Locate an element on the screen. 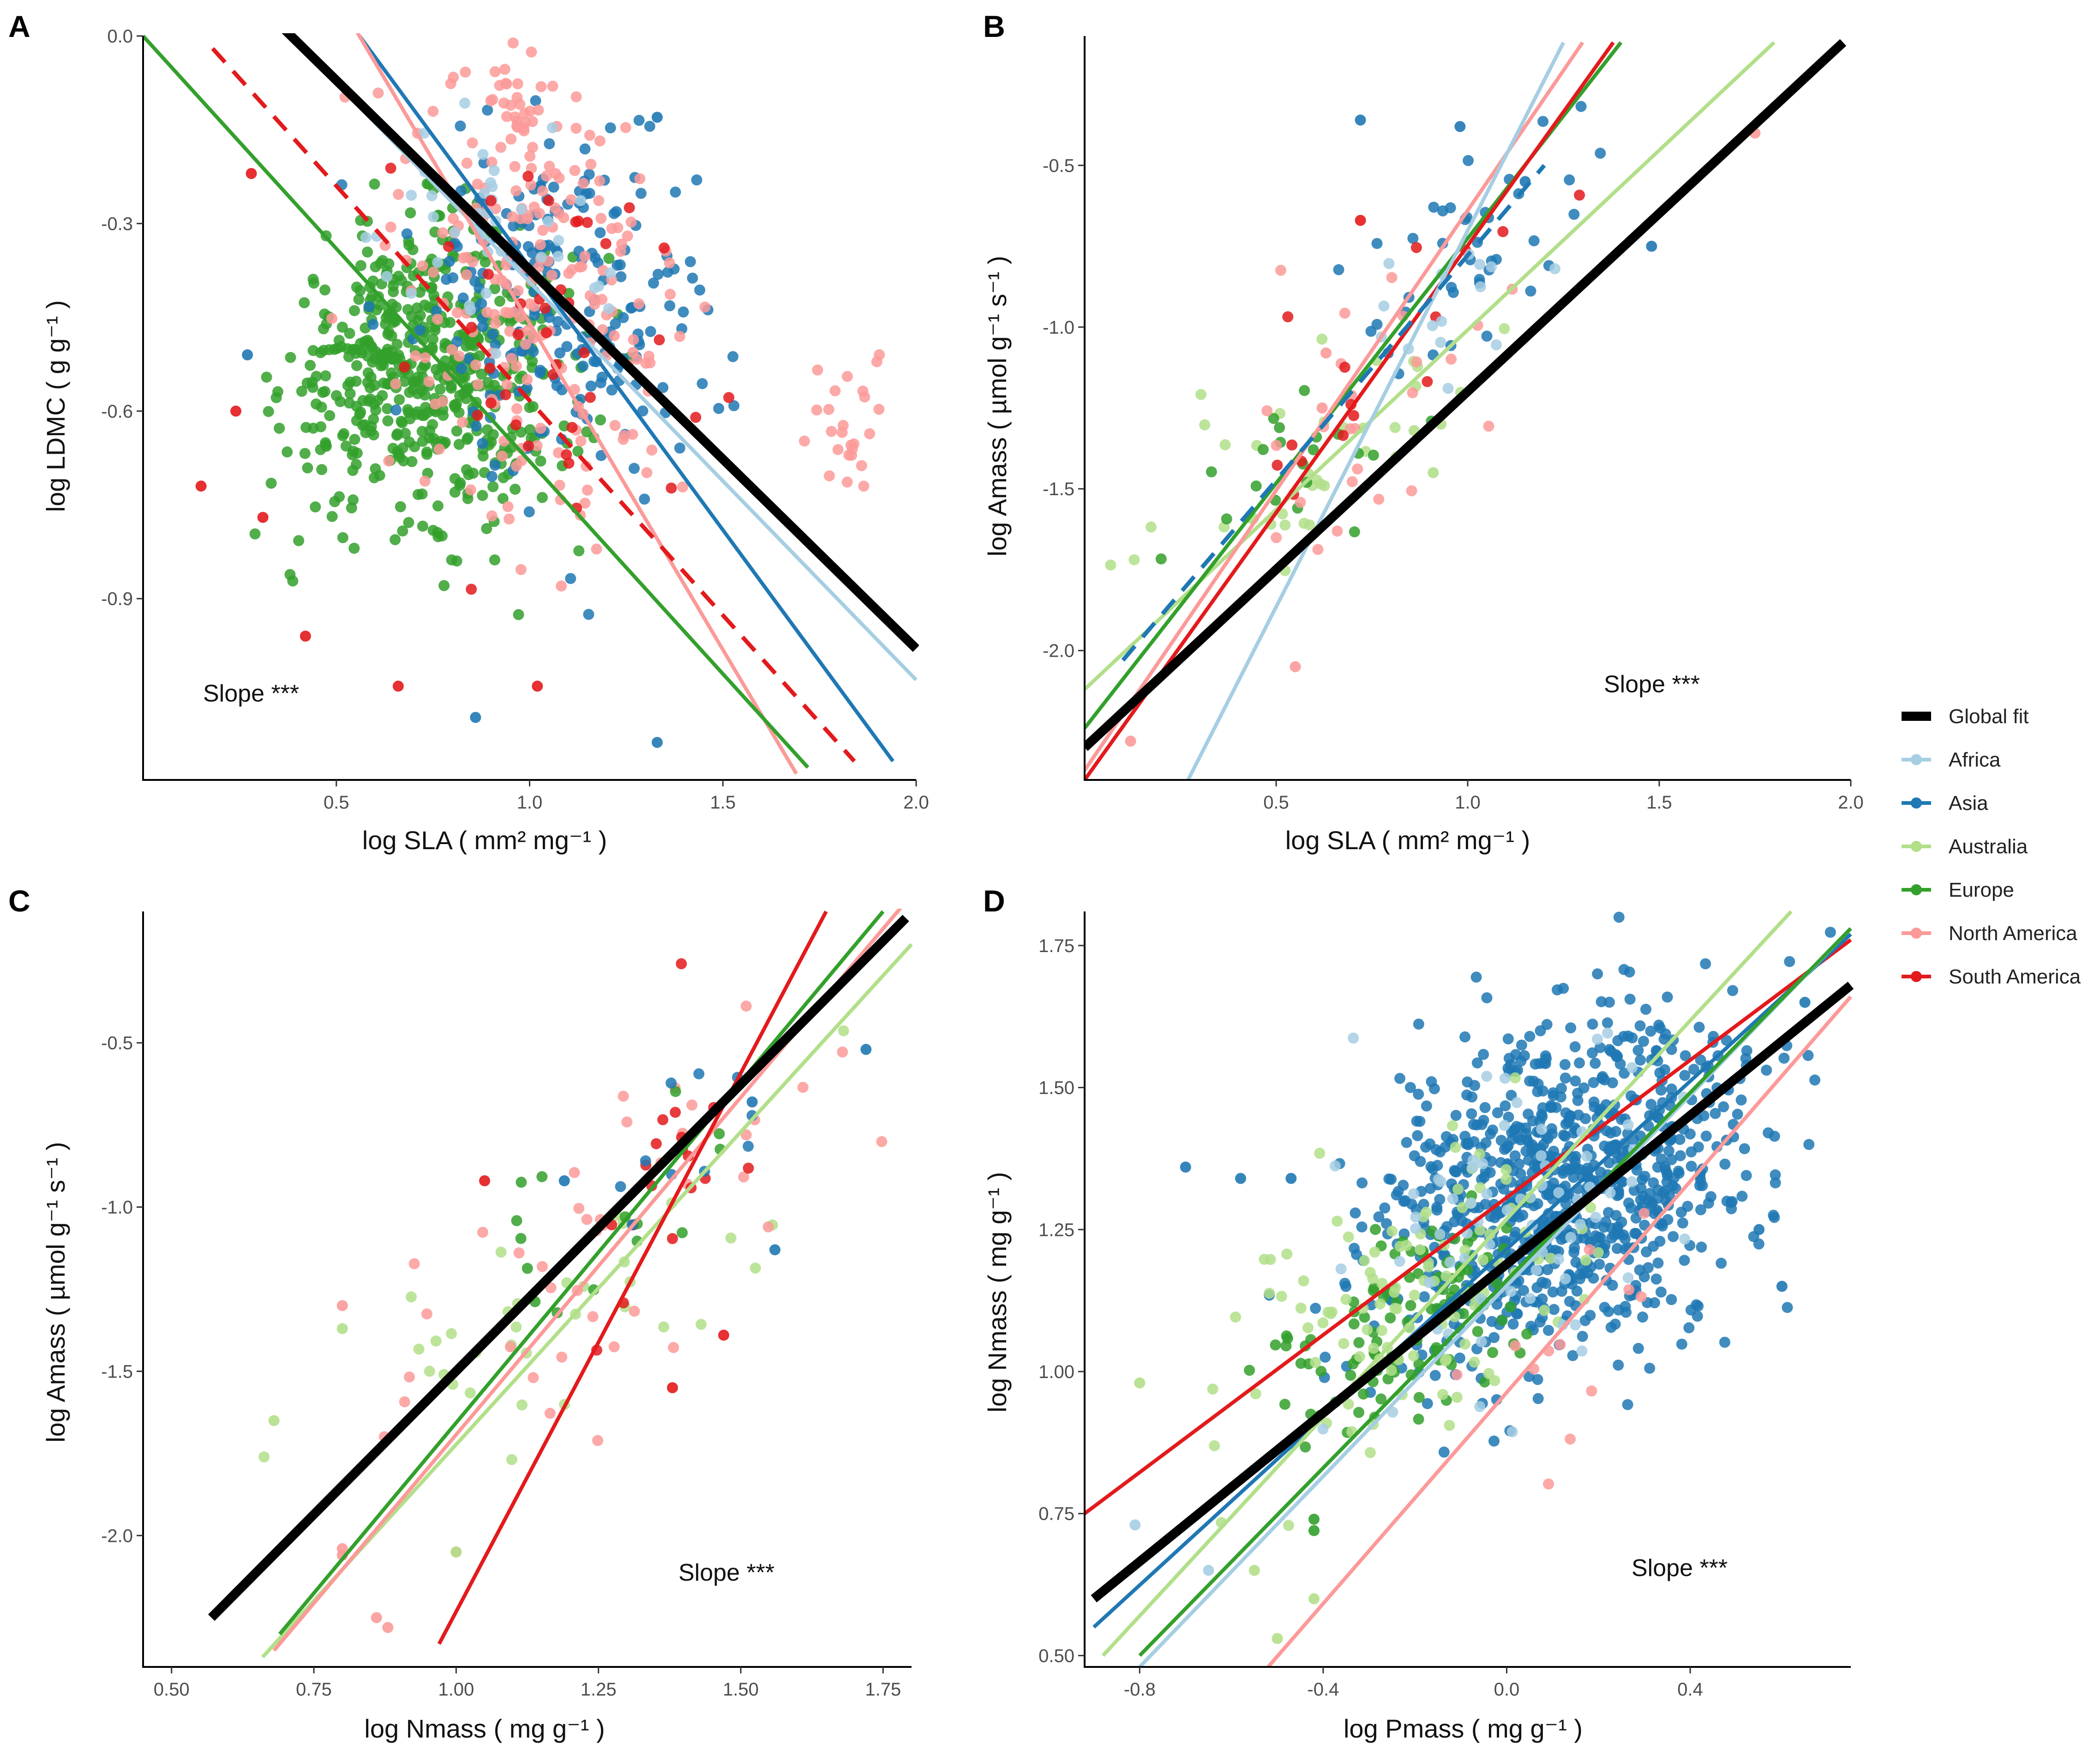 This screenshot has height=1750, width=2100. fit-line-north-america is located at coordinates (1559, 1331).